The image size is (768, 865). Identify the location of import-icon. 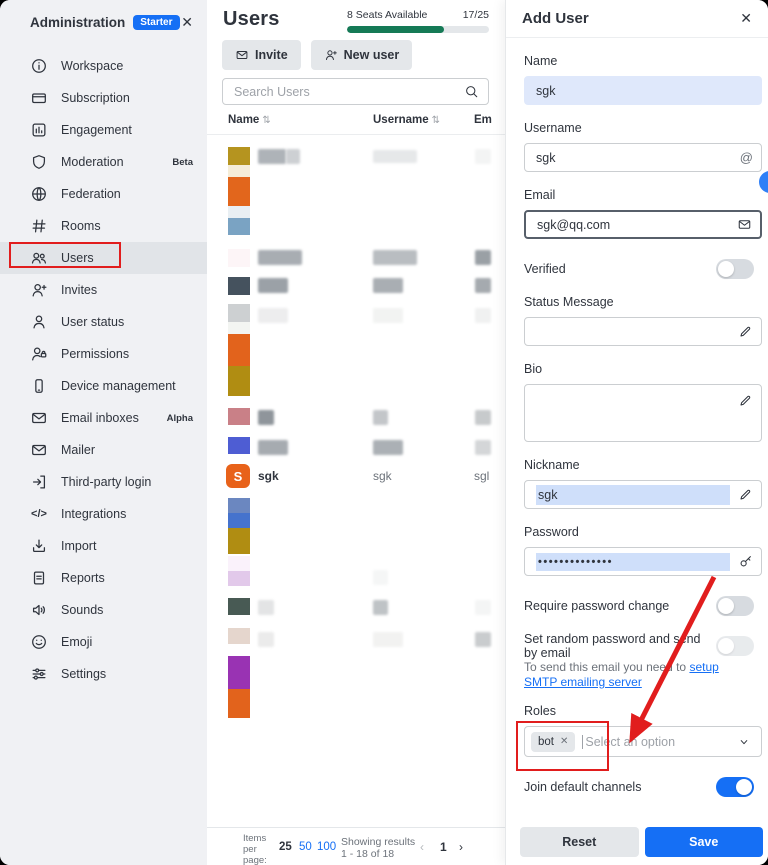
(39, 546).